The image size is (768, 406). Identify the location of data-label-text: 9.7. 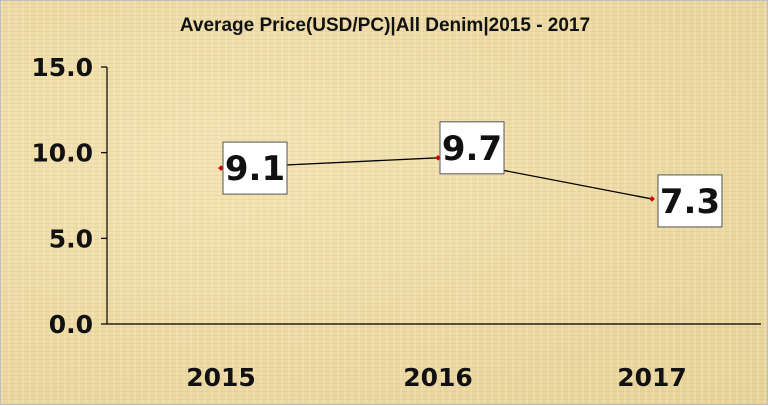
(472, 149).